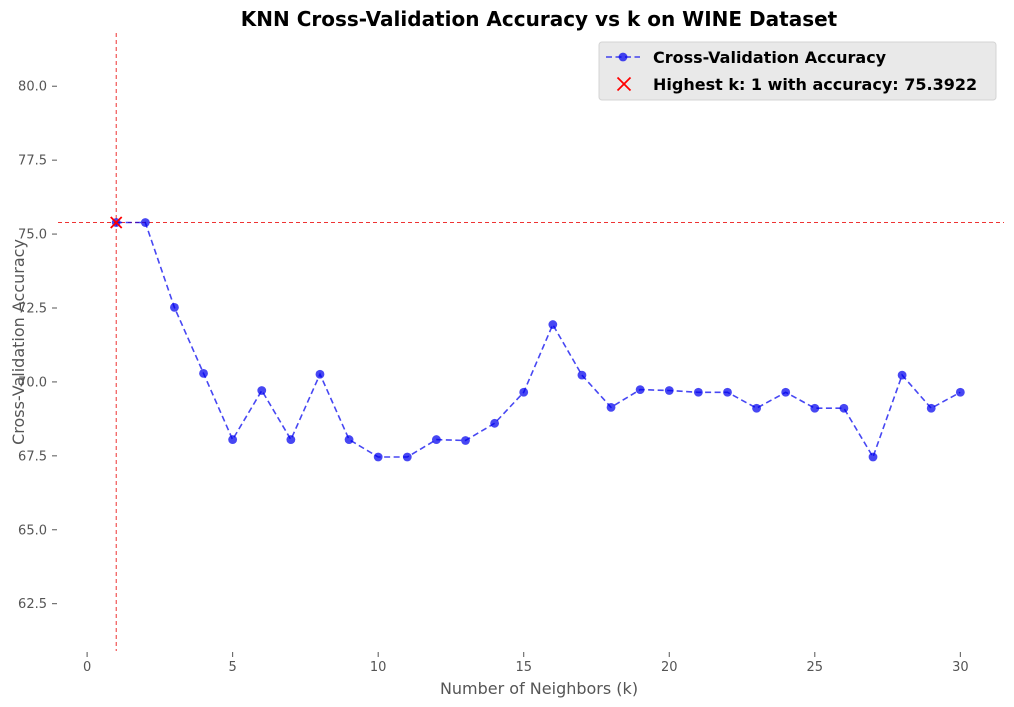  Describe the element at coordinates (624, 84) in the screenshot. I see `legend-x-swatch` at that location.